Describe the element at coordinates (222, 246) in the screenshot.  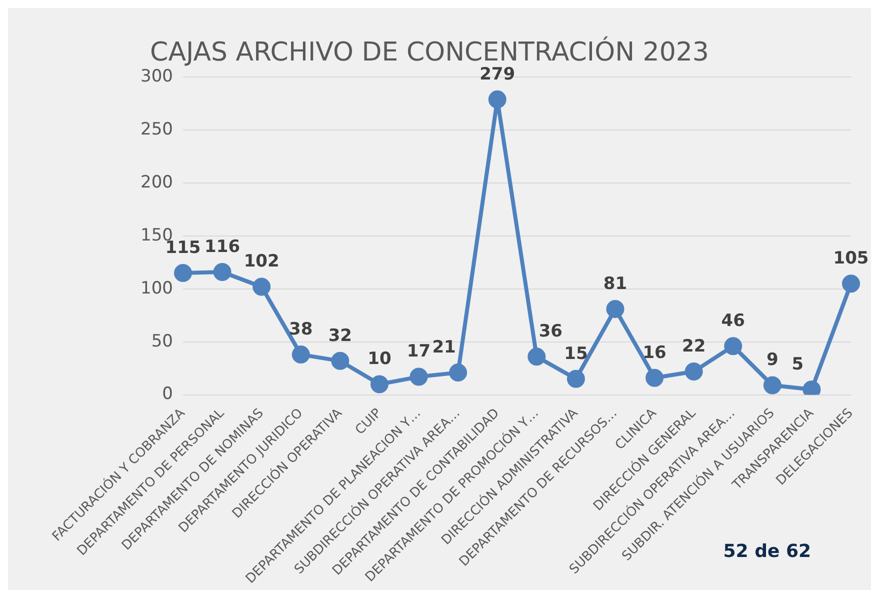
I see `data-label: 116` at that location.